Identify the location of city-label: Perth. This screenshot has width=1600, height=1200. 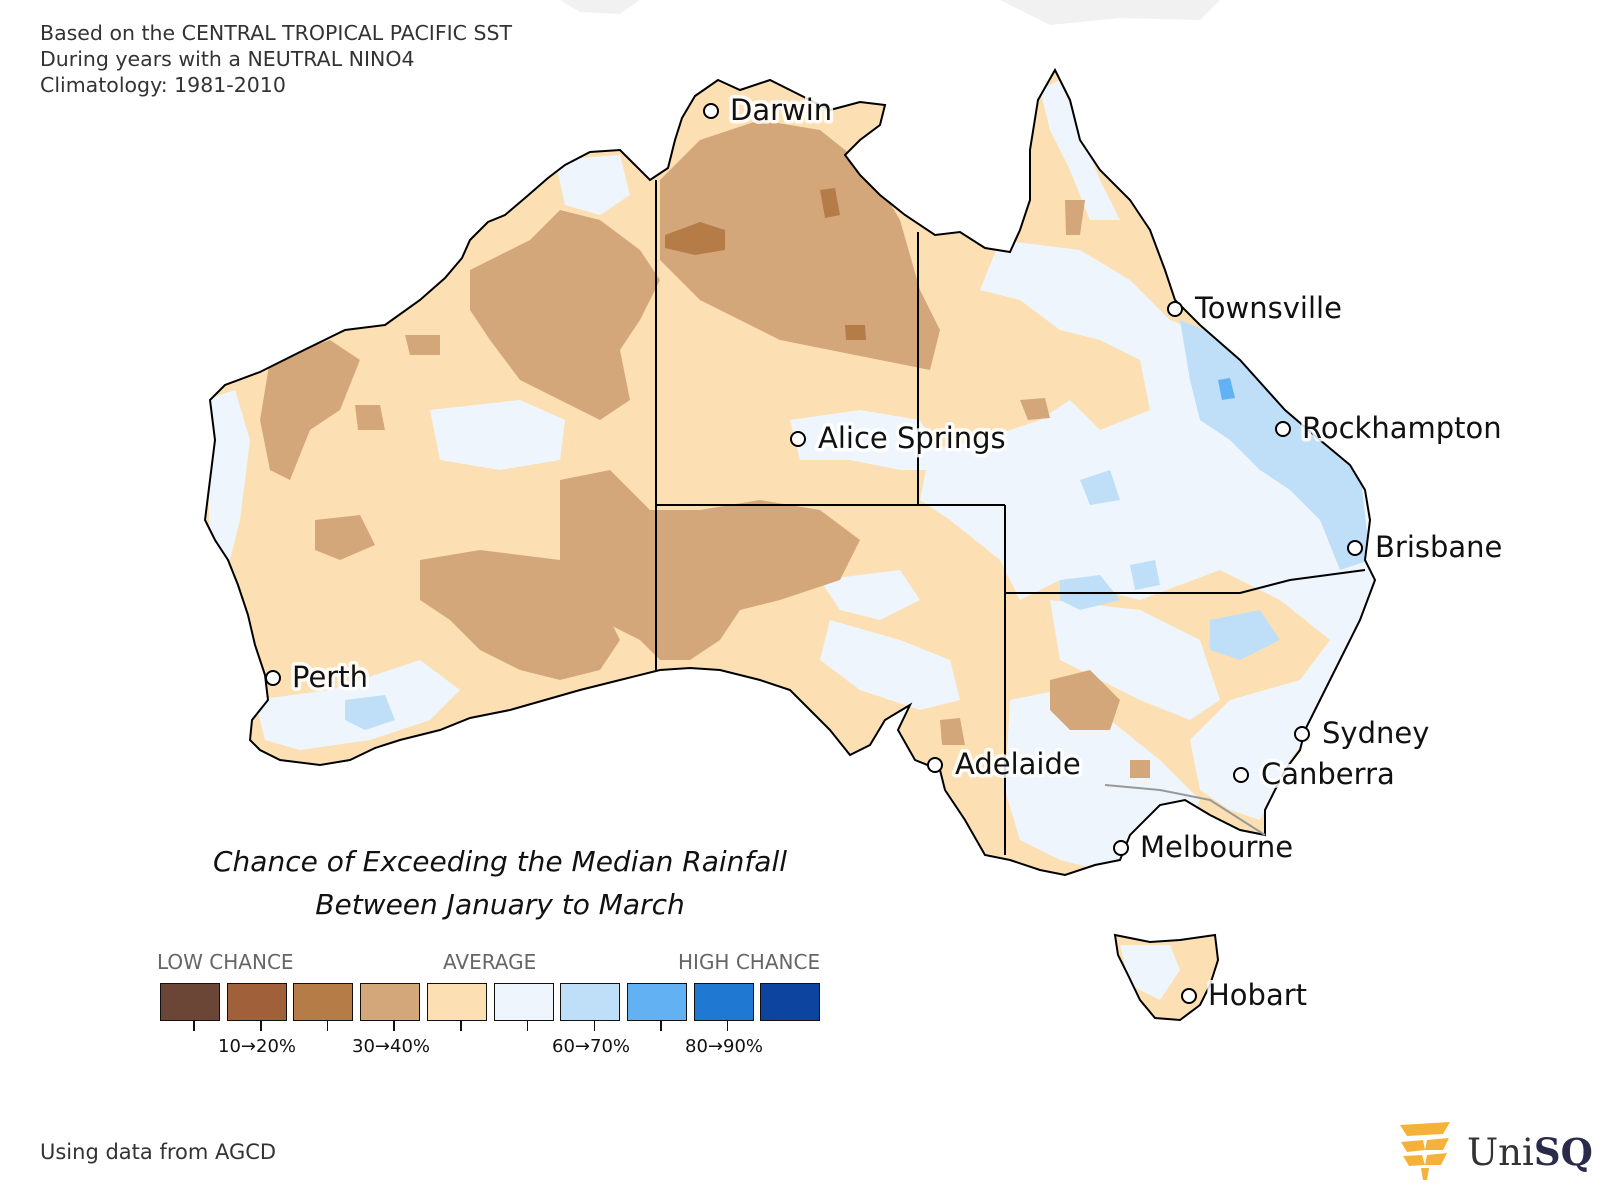
(330, 677).